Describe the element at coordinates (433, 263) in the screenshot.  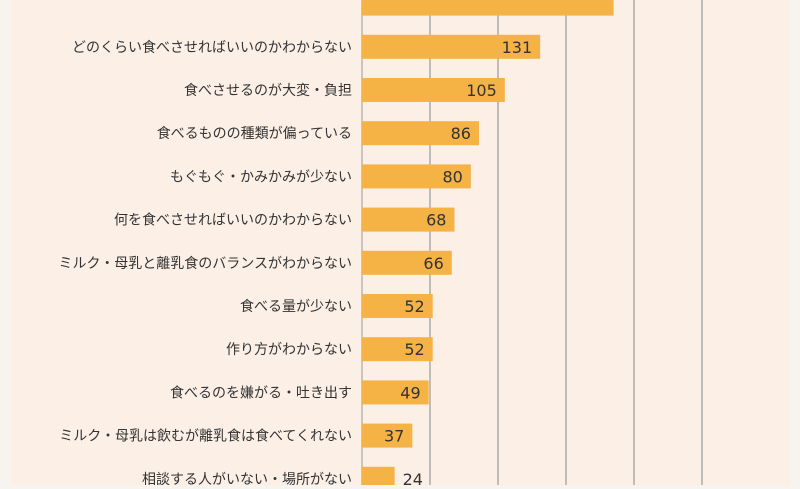
I see `data-label: 66` at that location.